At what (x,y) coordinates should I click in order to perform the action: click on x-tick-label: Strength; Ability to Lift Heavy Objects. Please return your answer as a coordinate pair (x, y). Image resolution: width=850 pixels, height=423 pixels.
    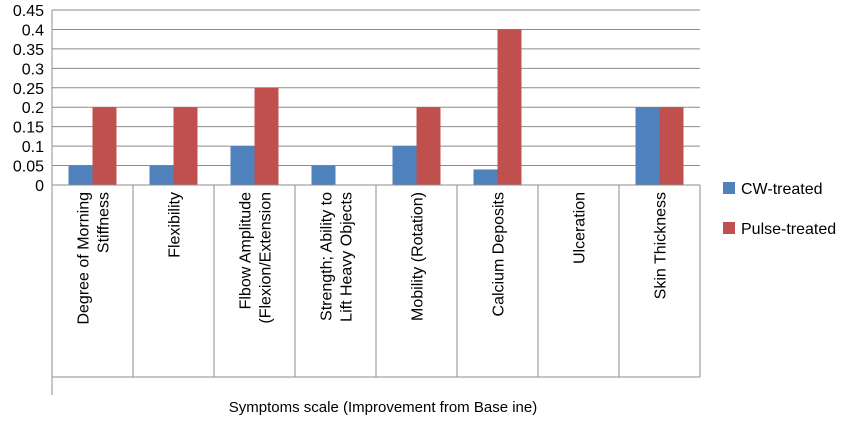
    Looking at the image, I should click on (337, 257).